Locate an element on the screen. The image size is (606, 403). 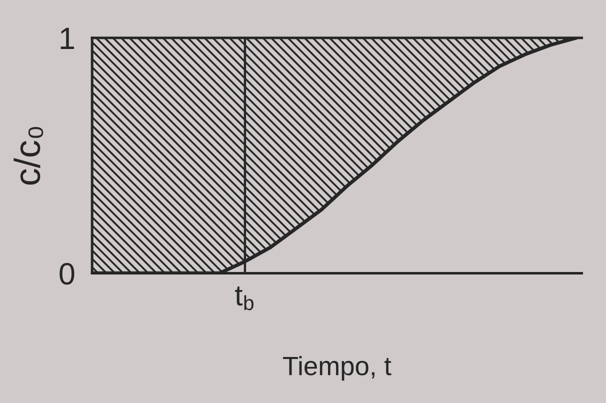
x-axis-title: Tiempo, t is located at coordinates (337, 368).